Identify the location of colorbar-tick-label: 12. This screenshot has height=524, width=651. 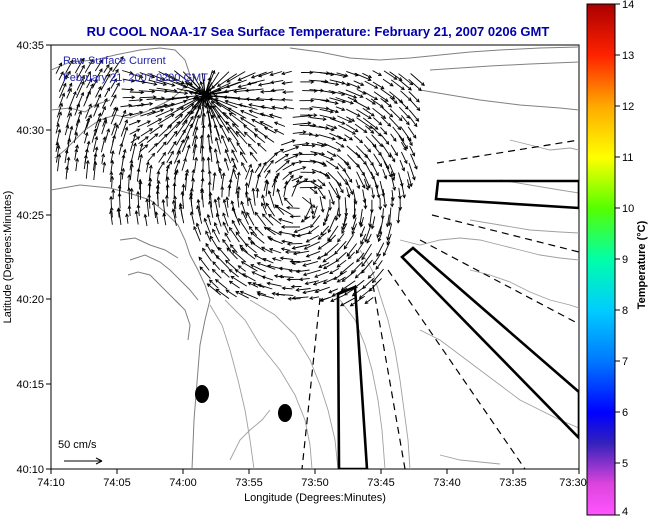
(628, 107).